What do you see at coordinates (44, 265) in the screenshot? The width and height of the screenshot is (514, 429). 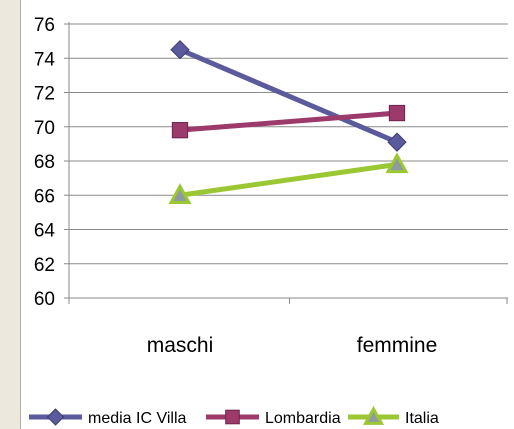 I see `y-tick-label: 62` at bounding box center [44, 265].